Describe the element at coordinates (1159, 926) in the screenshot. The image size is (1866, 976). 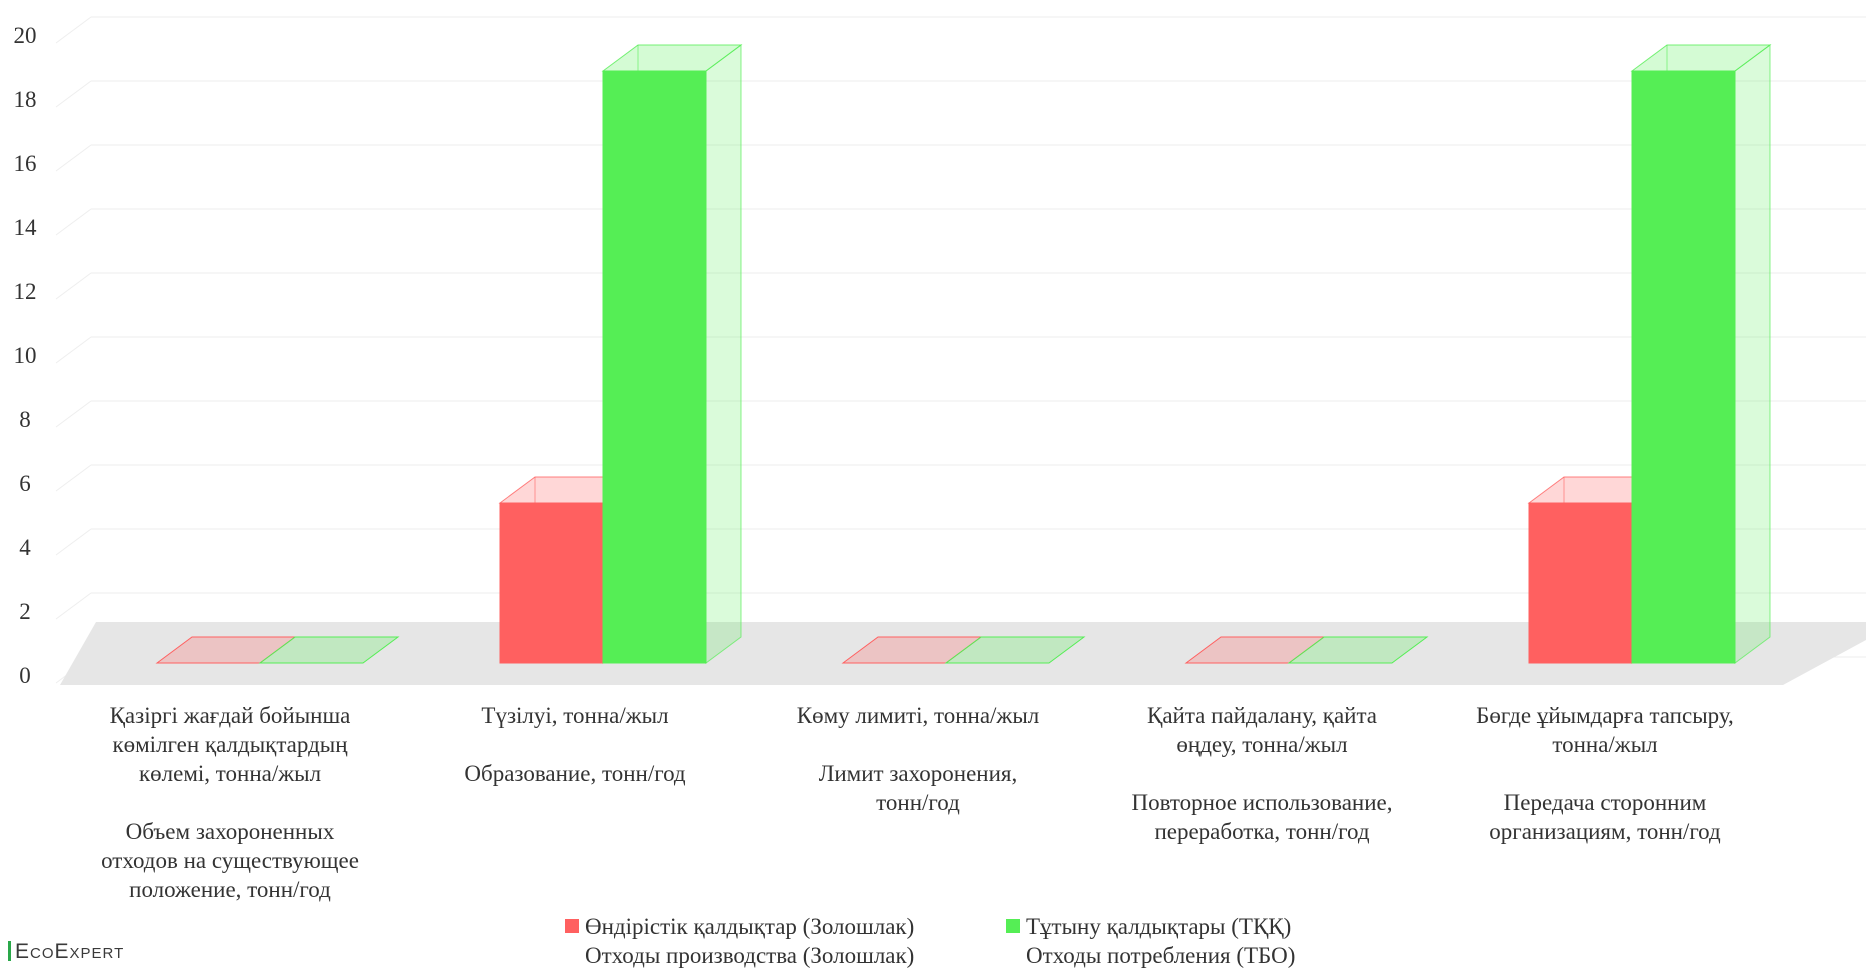
I see `legend-label-series-2-kz: Тұтыну қалдықтары (ТҚҚ)` at that location.